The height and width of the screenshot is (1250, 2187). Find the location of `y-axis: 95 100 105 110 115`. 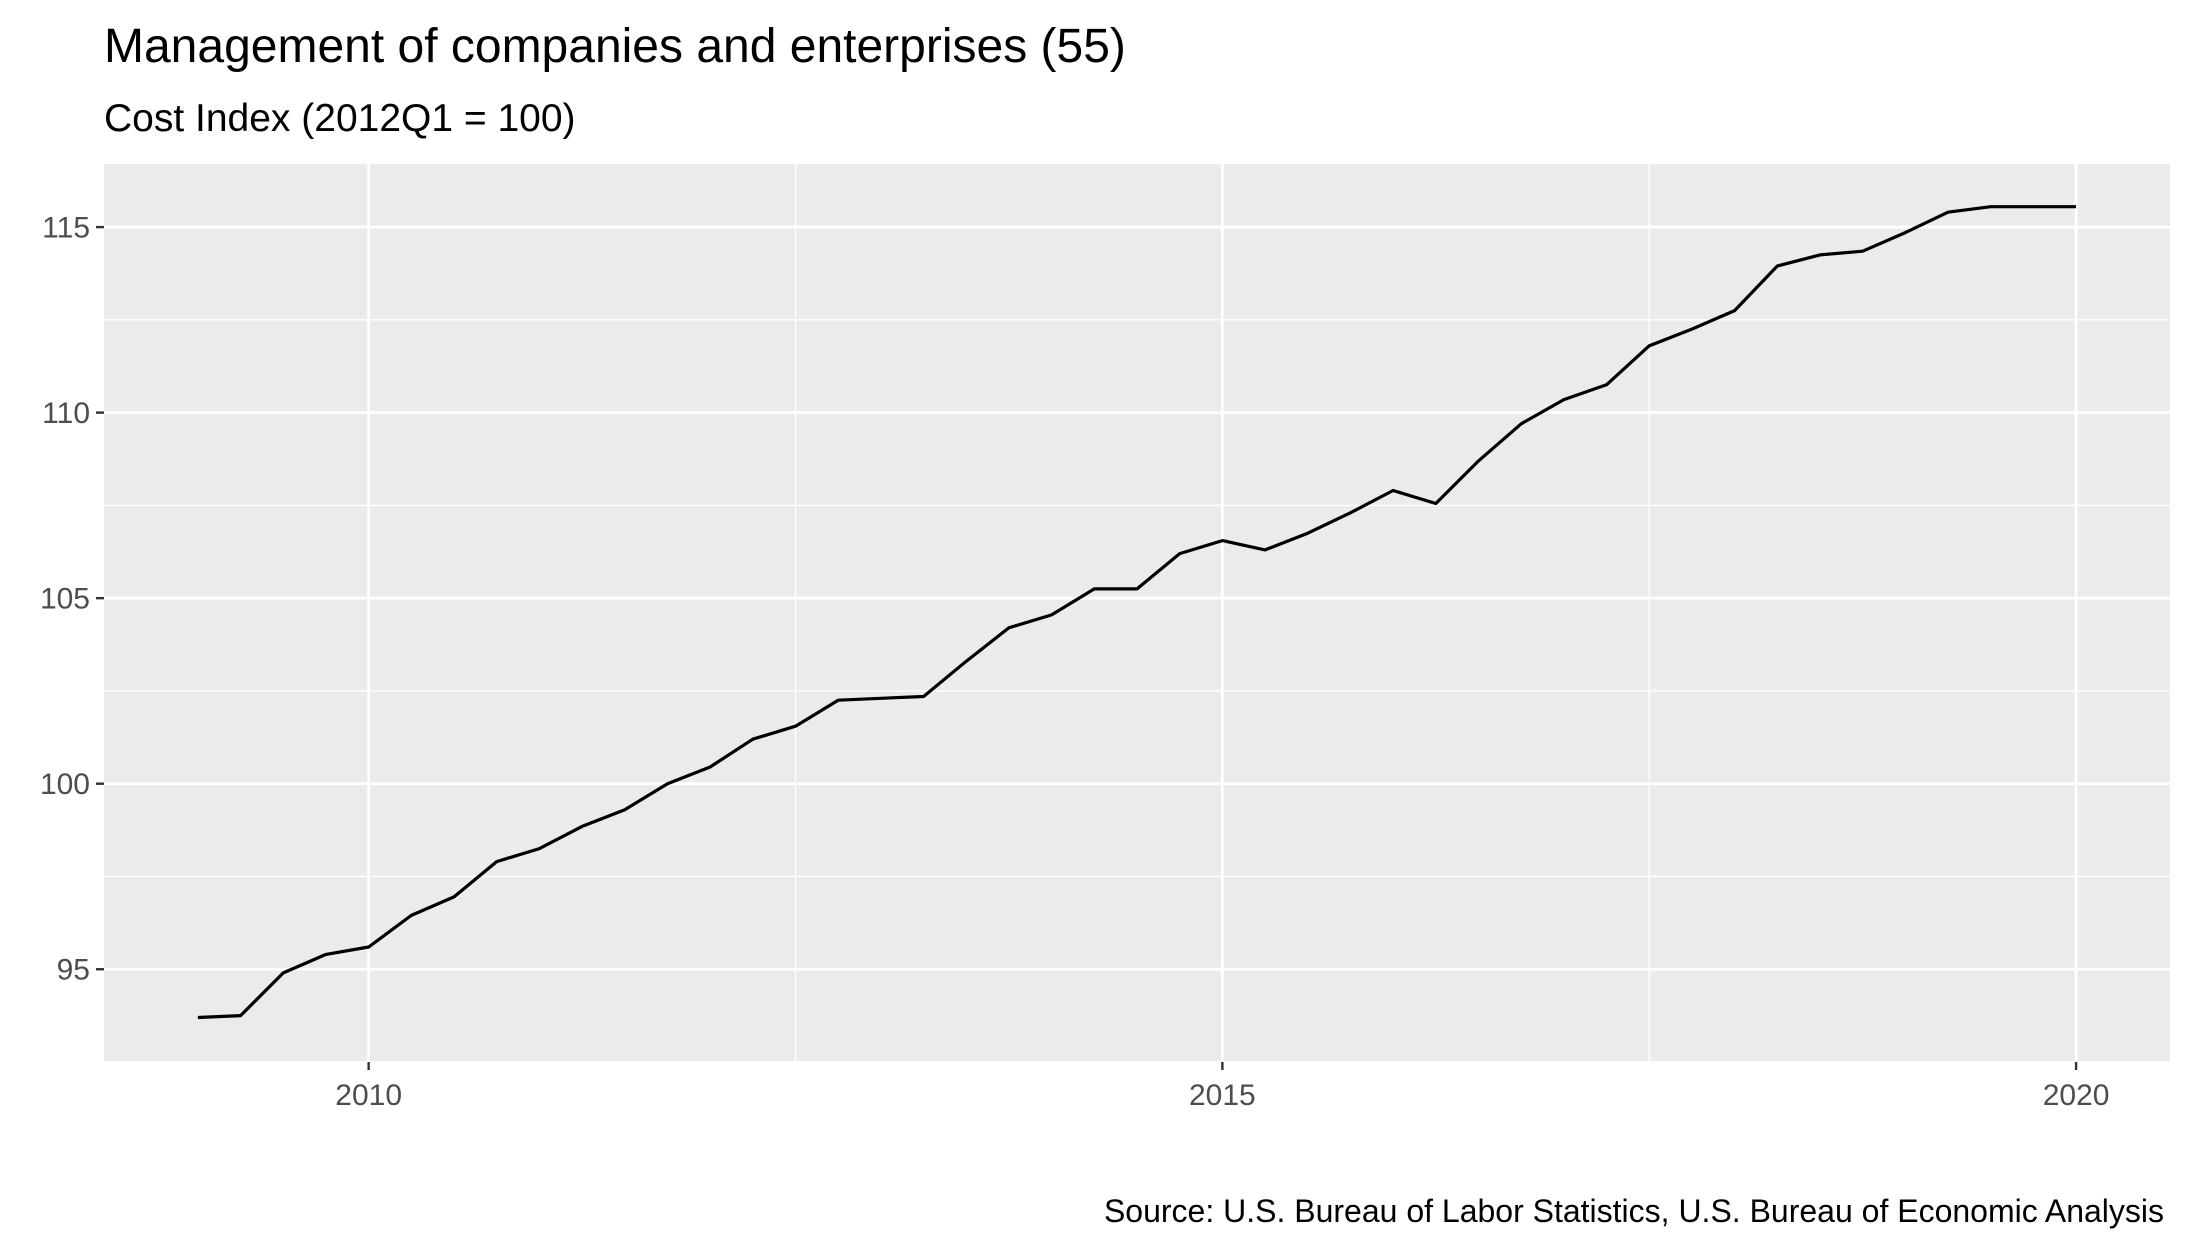

y-axis: 95 100 105 110 115 is located at coordinates (72, 599).